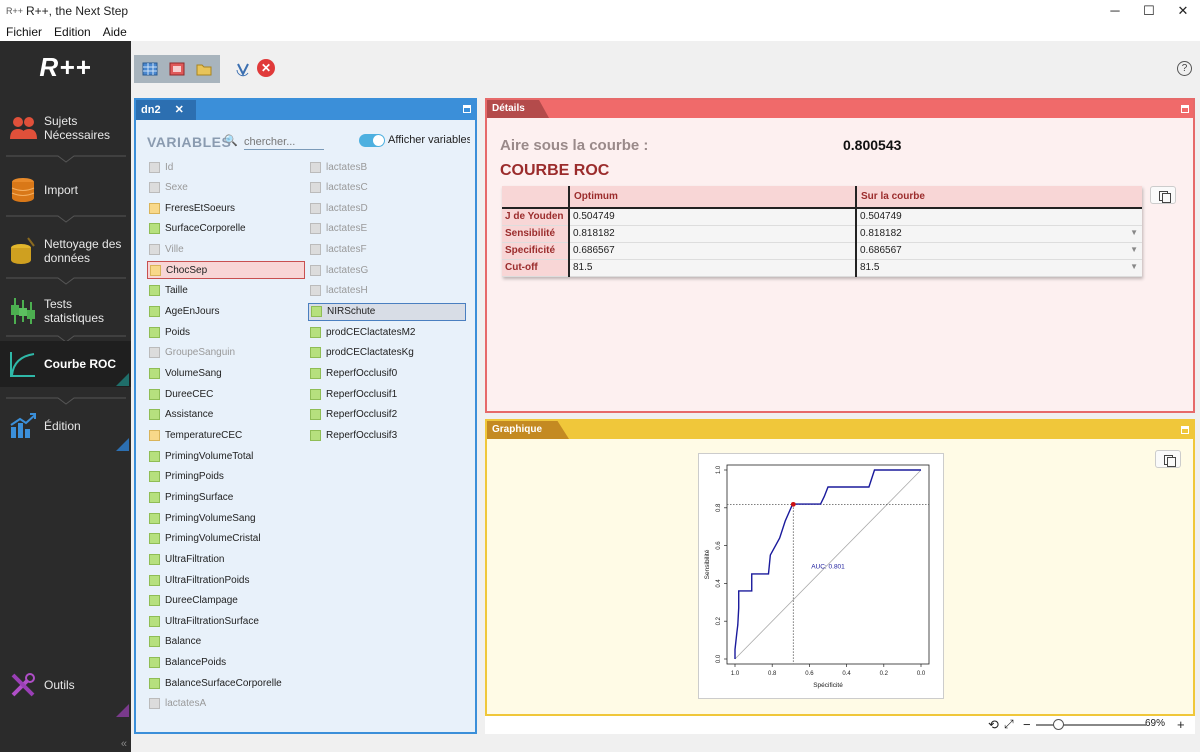 The image size is (1200, 752). What do you see at coordinates (72, 31) in the screenshot?
I see `menu-edition: Edition` at bounding box center [72, 31].